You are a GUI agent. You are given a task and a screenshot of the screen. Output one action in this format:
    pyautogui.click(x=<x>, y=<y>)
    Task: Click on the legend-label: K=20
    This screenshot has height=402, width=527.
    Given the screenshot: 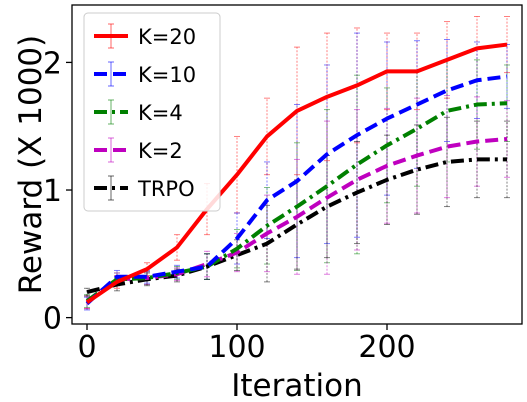 What is the action you would take?
    pyautogui.click(x=167, y=37)
    